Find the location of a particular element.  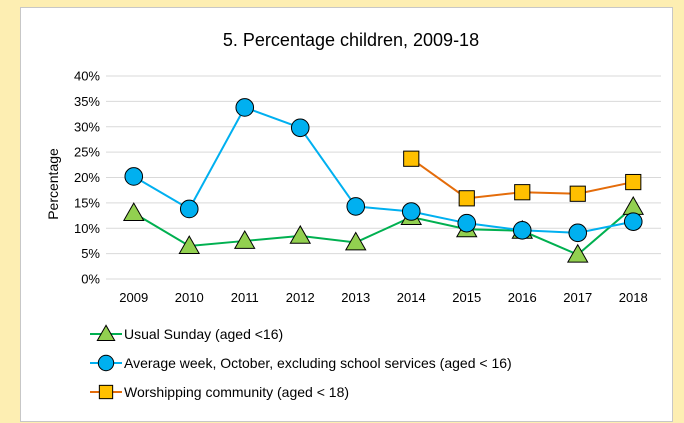

chart-title: 5. Percentage children, 2009-18 is located at coordinates (351, 40).